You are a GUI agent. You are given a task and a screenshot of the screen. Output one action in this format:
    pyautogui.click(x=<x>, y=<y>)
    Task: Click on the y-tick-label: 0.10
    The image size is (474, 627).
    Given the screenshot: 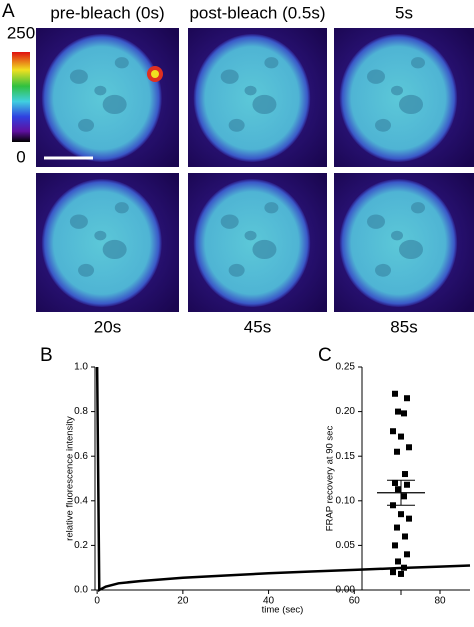 What is the action you would take?
    pyautogui.click(x=346, y=500)
    